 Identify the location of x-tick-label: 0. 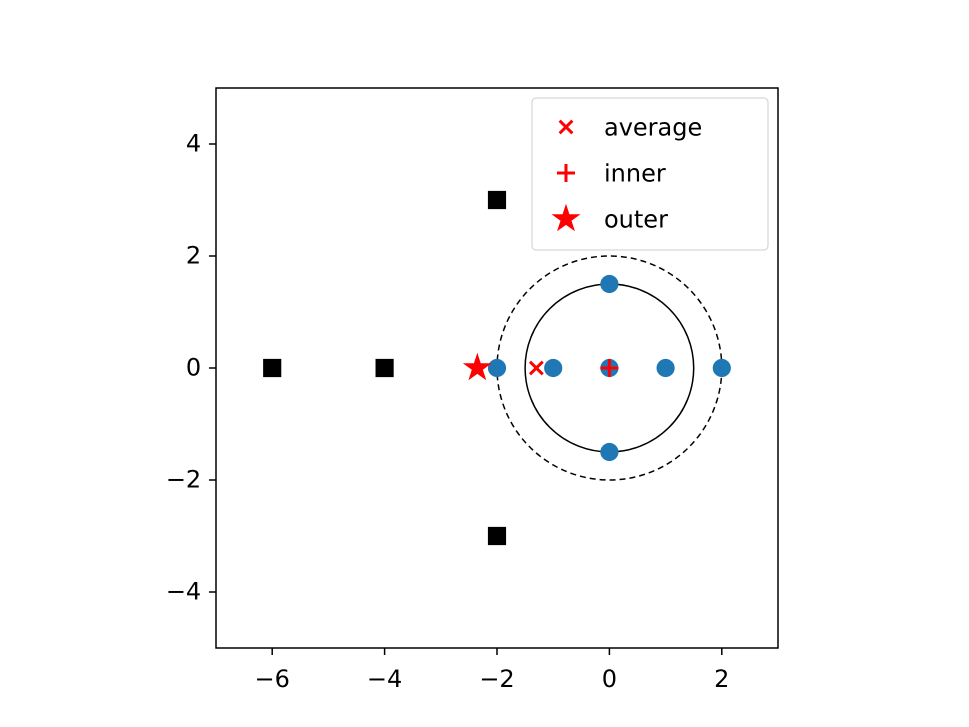
(610, 678).